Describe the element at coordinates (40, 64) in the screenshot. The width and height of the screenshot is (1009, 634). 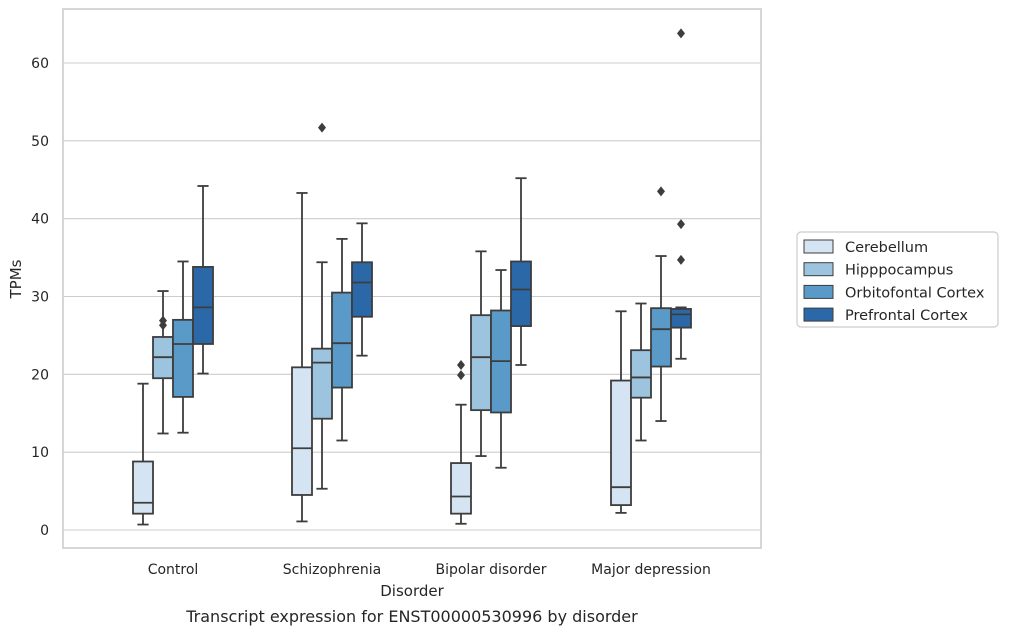
I see `y-tick-label: 60` at that location.